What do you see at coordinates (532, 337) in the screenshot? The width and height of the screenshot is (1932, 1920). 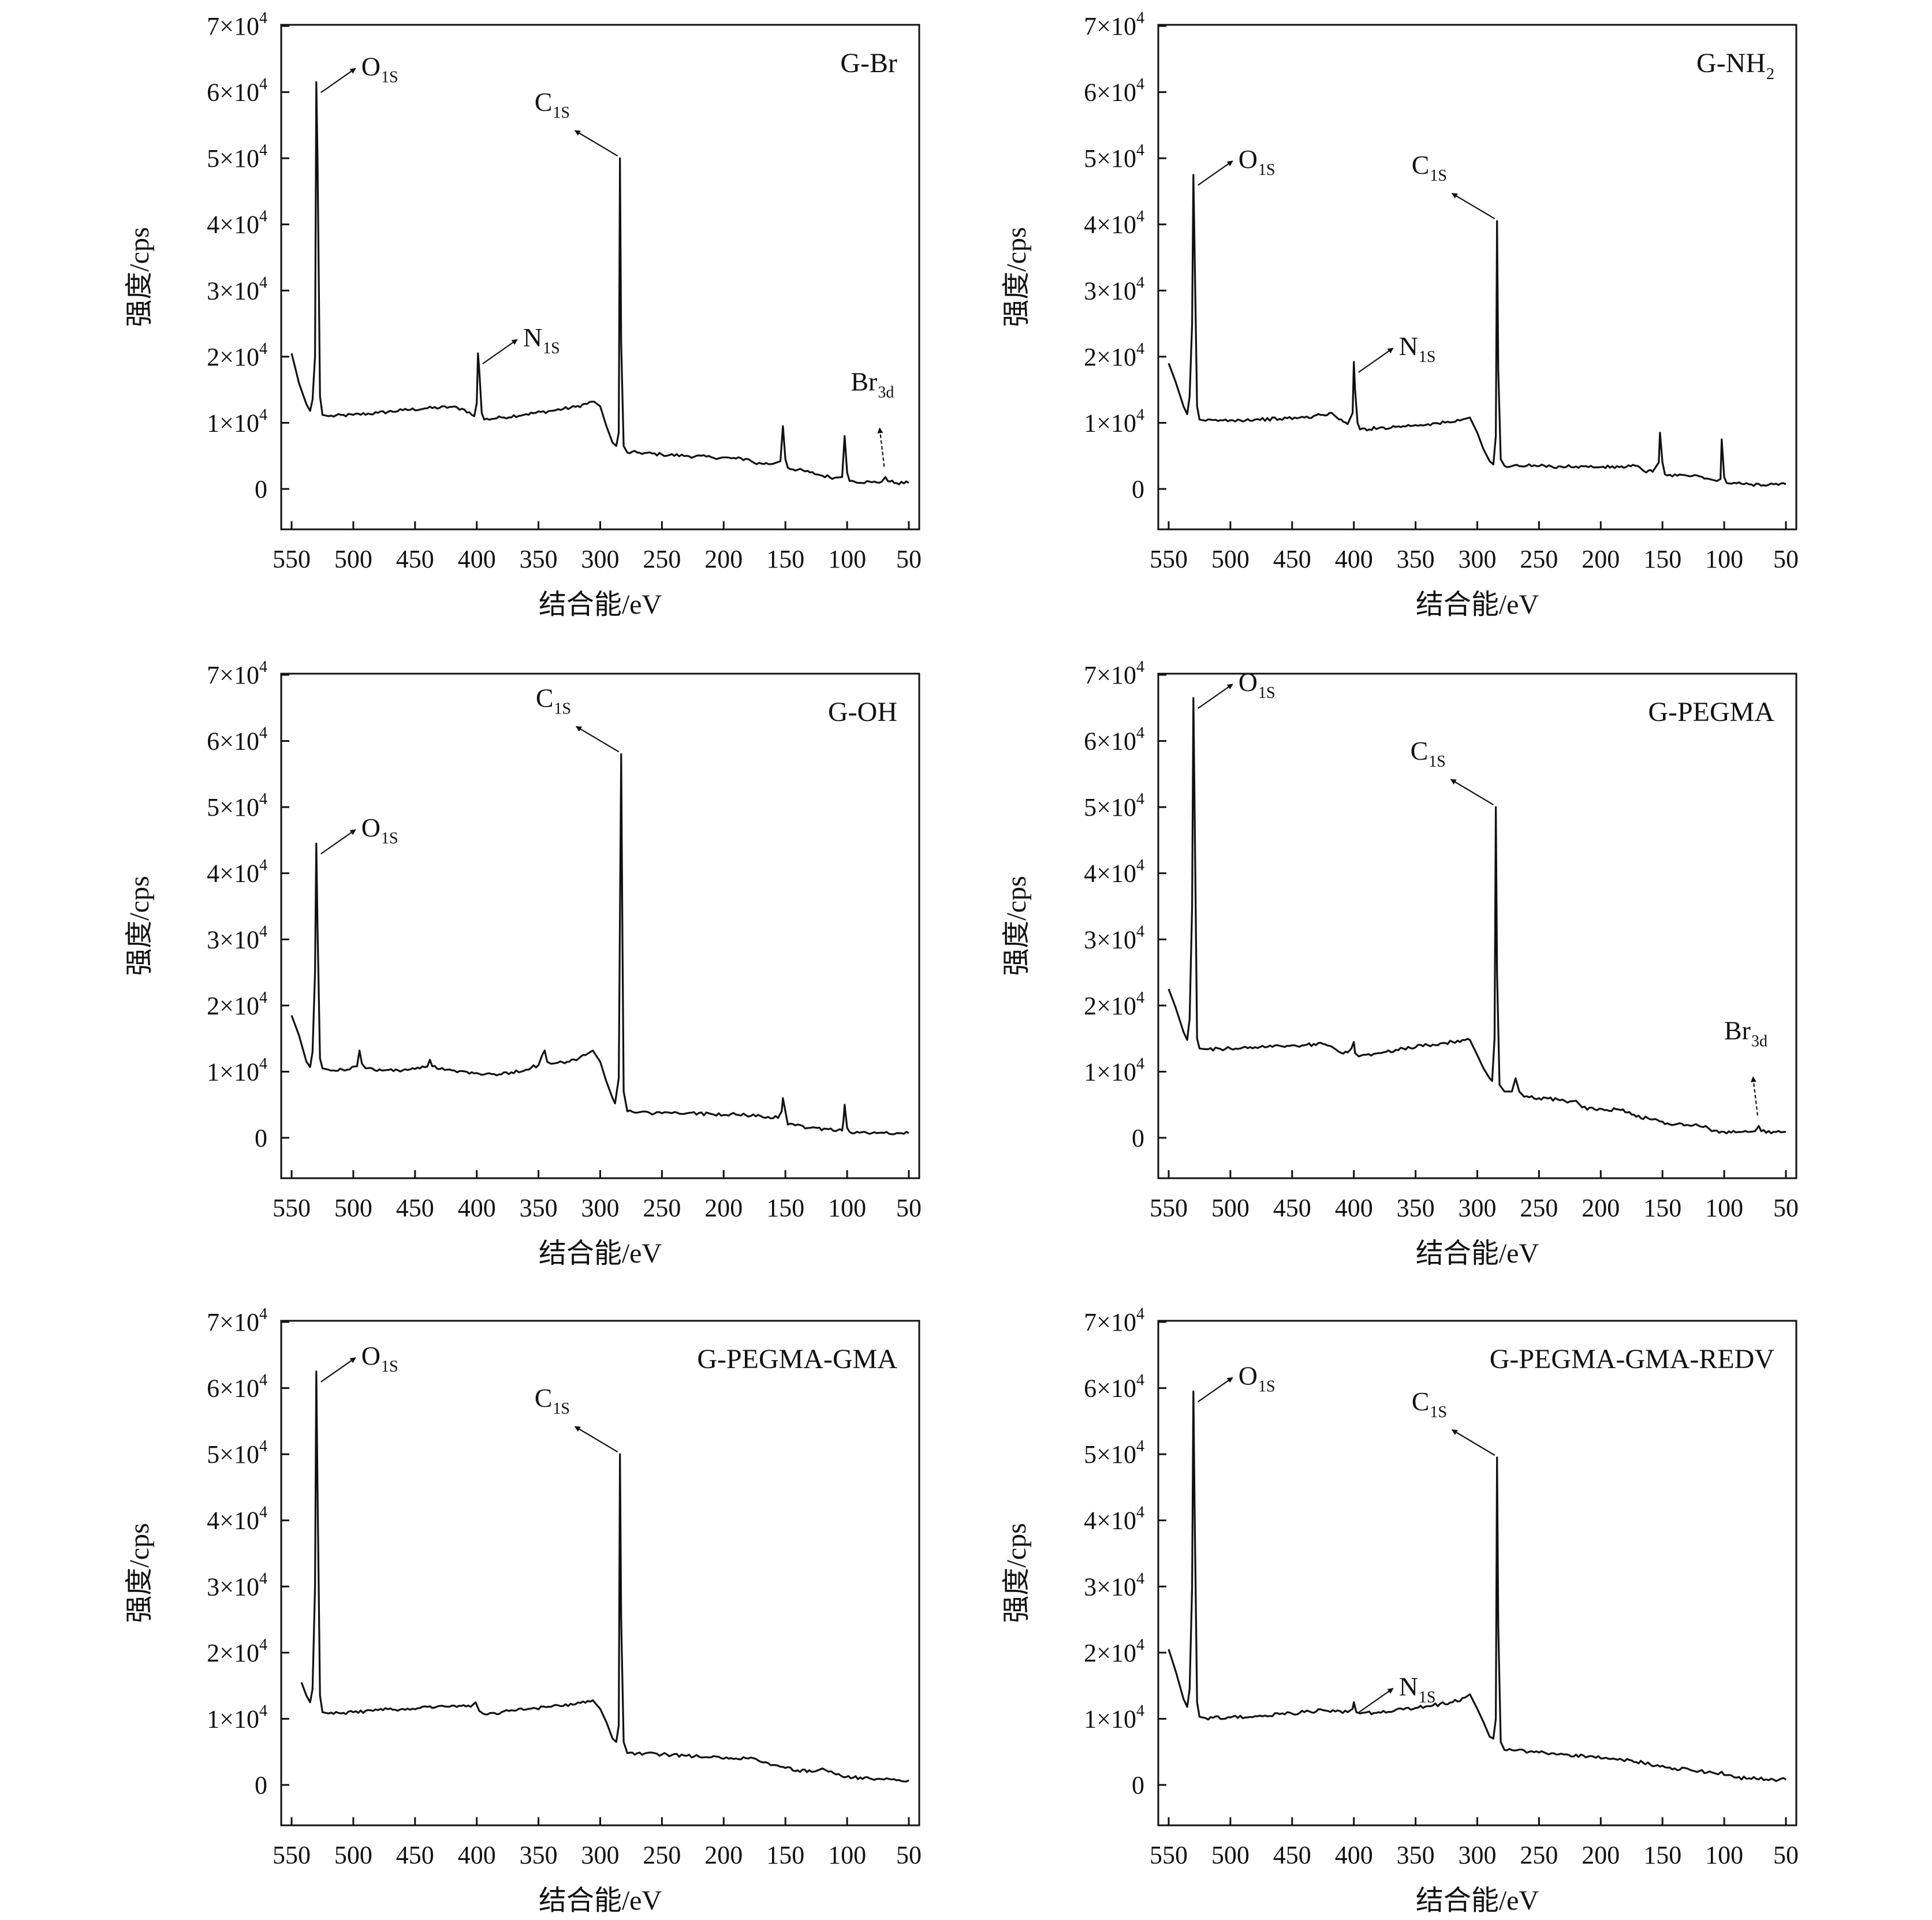 I see `peak-label-part: N` at bounding box center [532, 337].